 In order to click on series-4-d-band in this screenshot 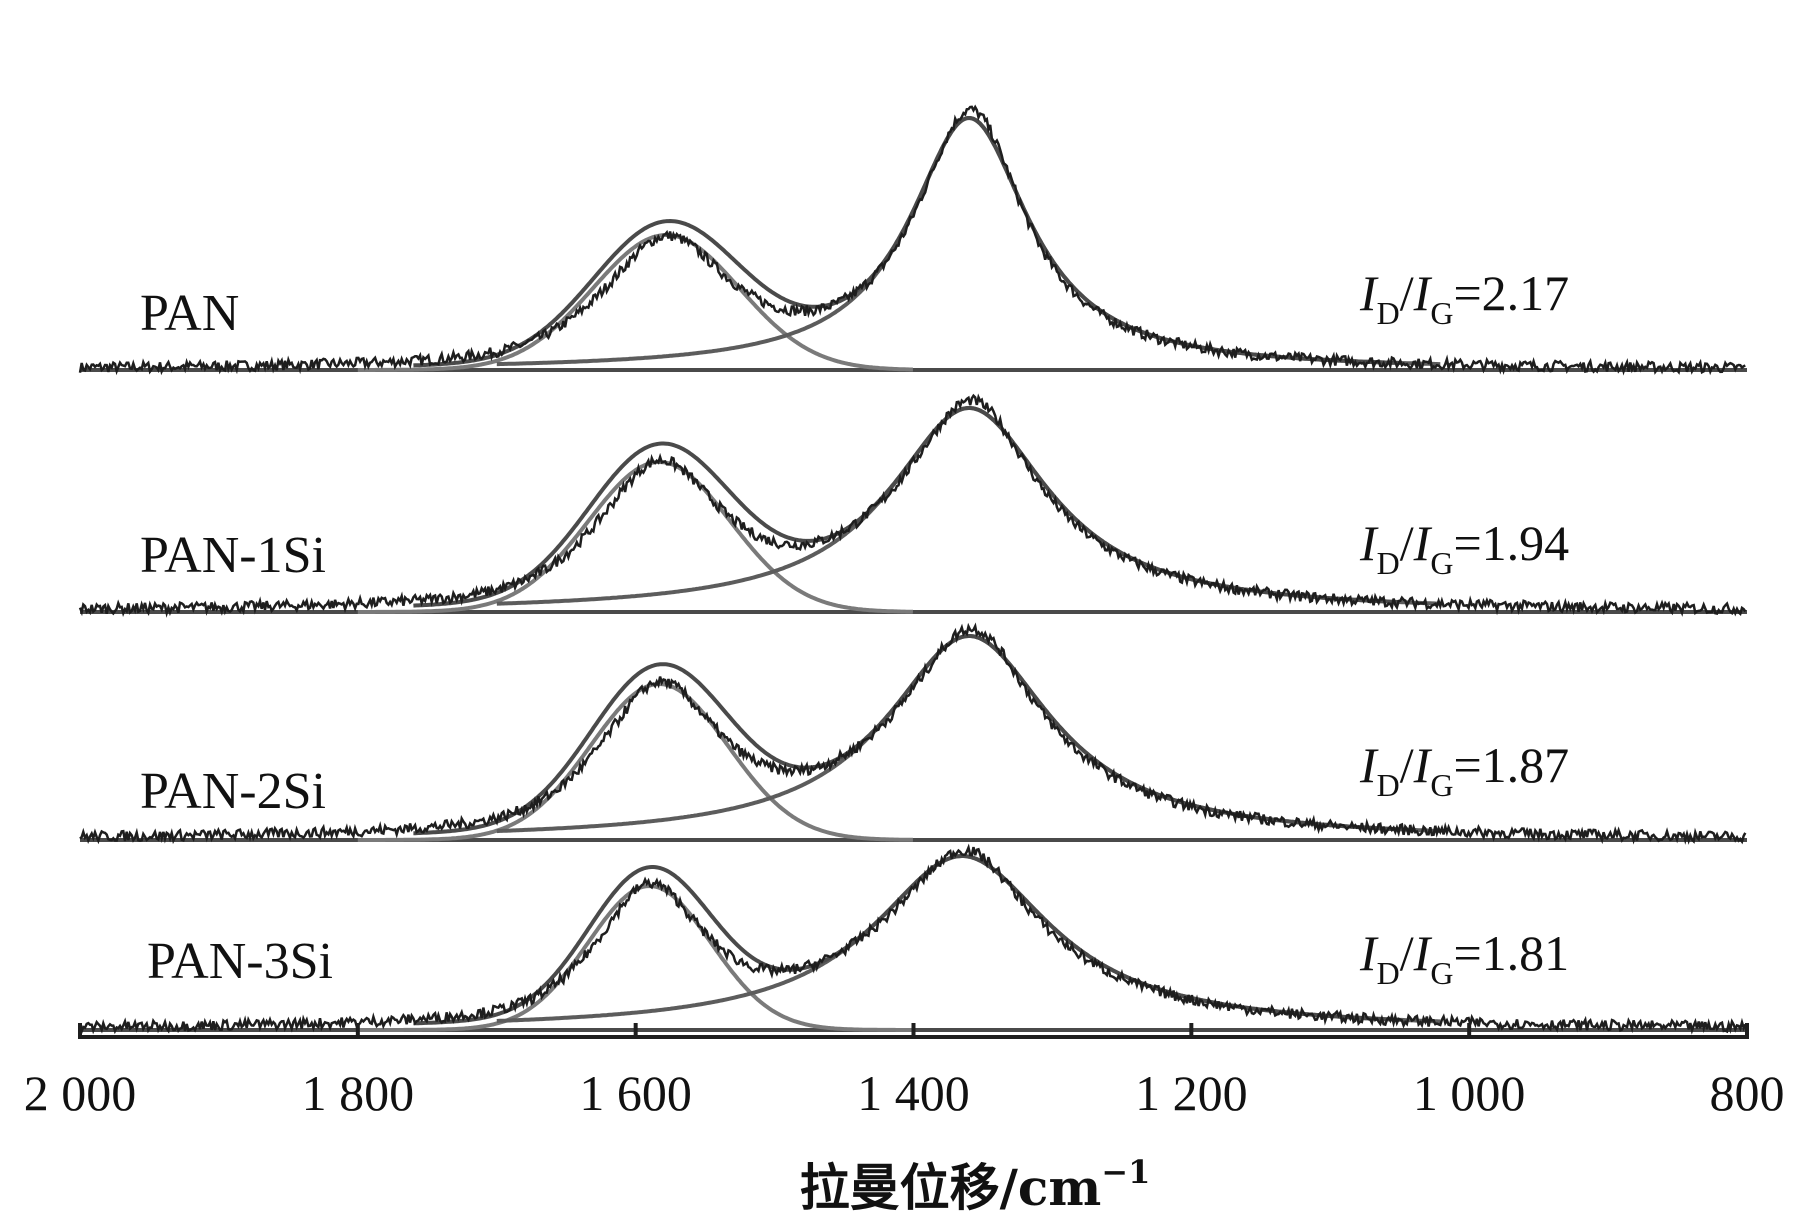, I will do `click(968, 939)`.